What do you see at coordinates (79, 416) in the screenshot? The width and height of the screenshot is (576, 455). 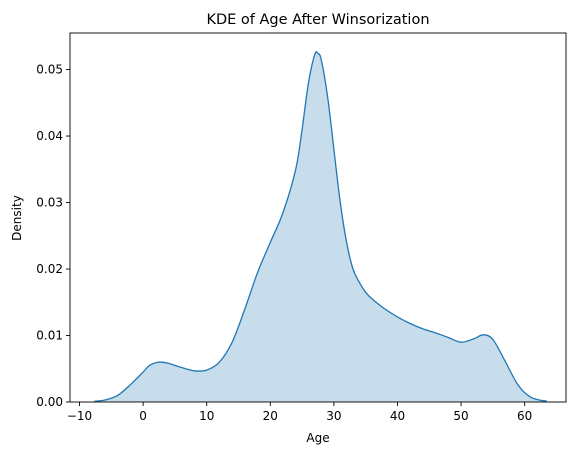 I see `x-tick-label: −10` at bounding box center [79, 416].